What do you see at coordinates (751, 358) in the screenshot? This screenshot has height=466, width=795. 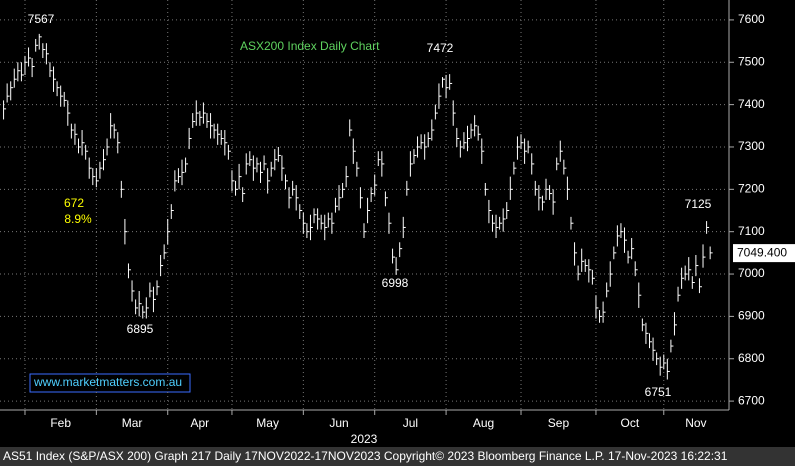 I see `y-tick-label: 6800` at bounding box center [751, 358].